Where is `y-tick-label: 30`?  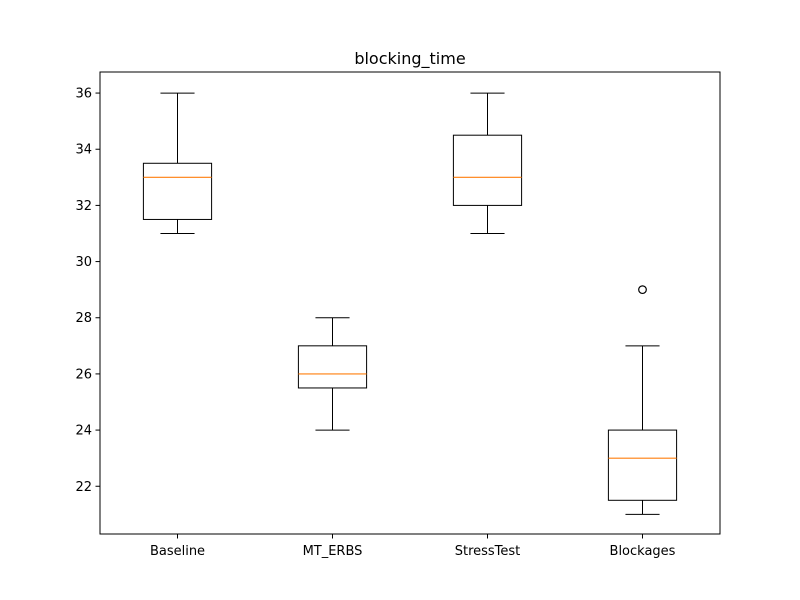 y-tick-label: 30 is located at coordinates (83, 262).